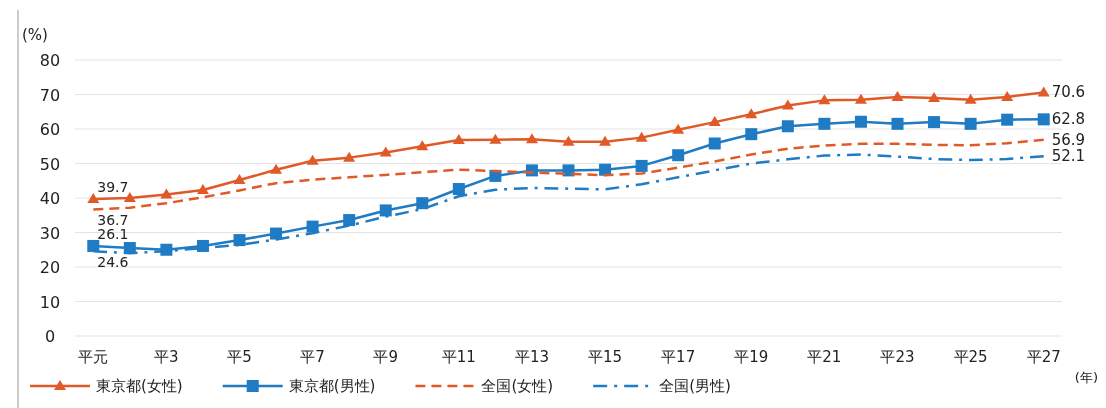 The height and width of the screenshot is (408, 1106). Describe the element at coordinates (824, 357) in the screenshot. I see `x-tick-label: 平21` at that location.